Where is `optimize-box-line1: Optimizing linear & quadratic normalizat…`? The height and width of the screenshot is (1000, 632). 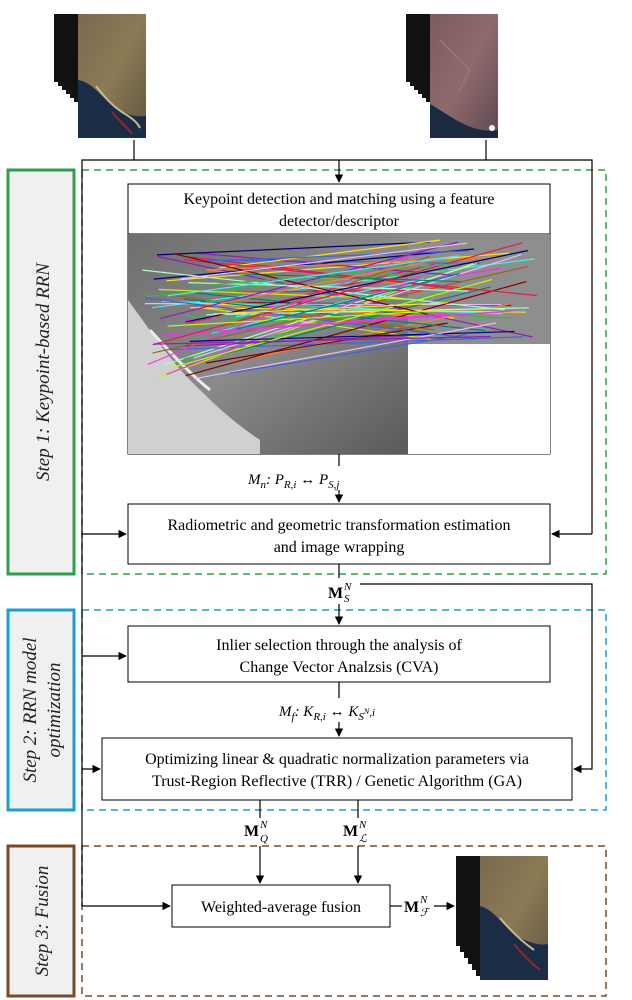 optimize-box-line1: Optimizing linear & quadratic normalizat… is located at coordinates (337, 759).